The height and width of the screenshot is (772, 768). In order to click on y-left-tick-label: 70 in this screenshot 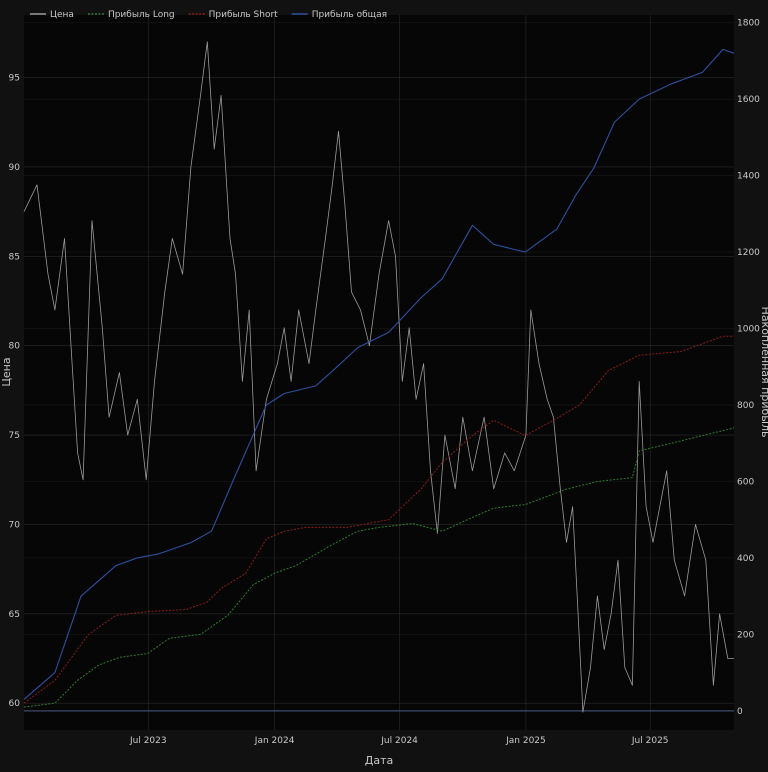, I will do `click(15, 525)`.